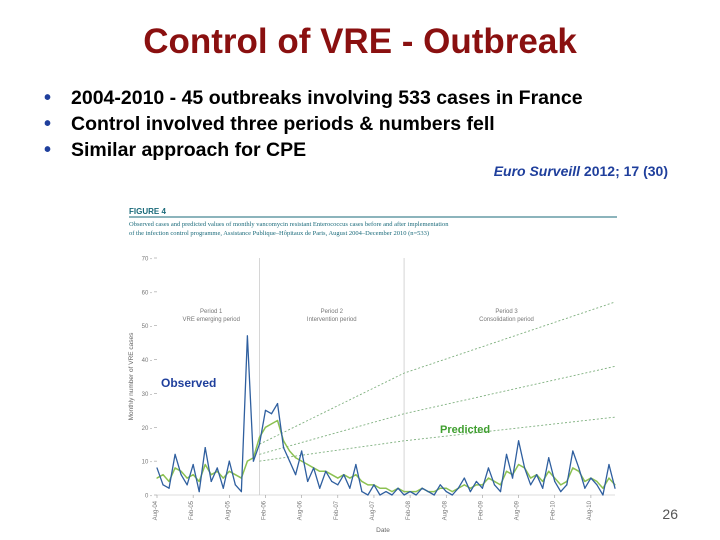 This screenshot has height=540, width=720. What do you see at coordinates (465, 430) in the screenshot?
I see `predicted-annotation: Predicted` at bounding box center [465, 430].